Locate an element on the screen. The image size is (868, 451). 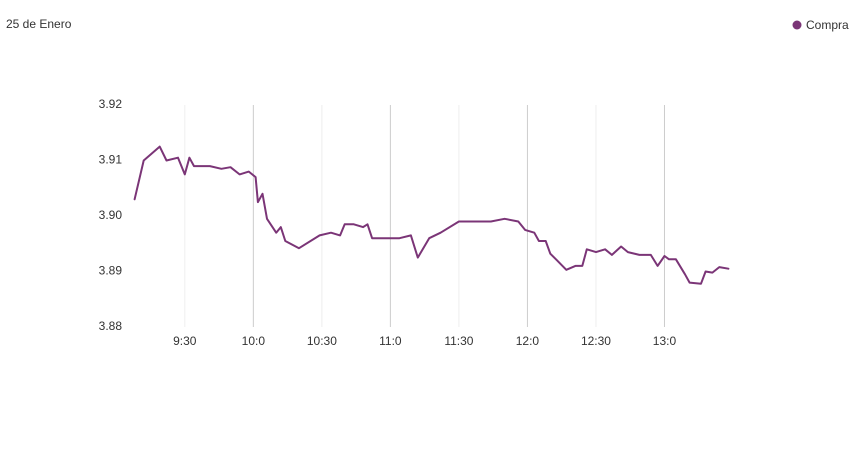
y-tick-label: 3.89 is located at coordinates (111, 271).